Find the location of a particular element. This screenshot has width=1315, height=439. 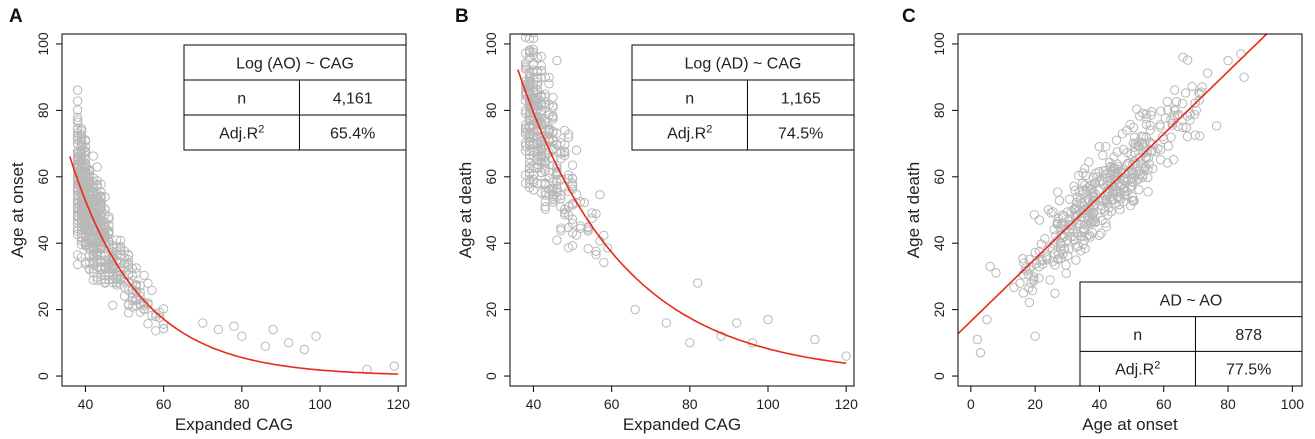

y-tick-label: 20 is located at coordinates (939, 310).